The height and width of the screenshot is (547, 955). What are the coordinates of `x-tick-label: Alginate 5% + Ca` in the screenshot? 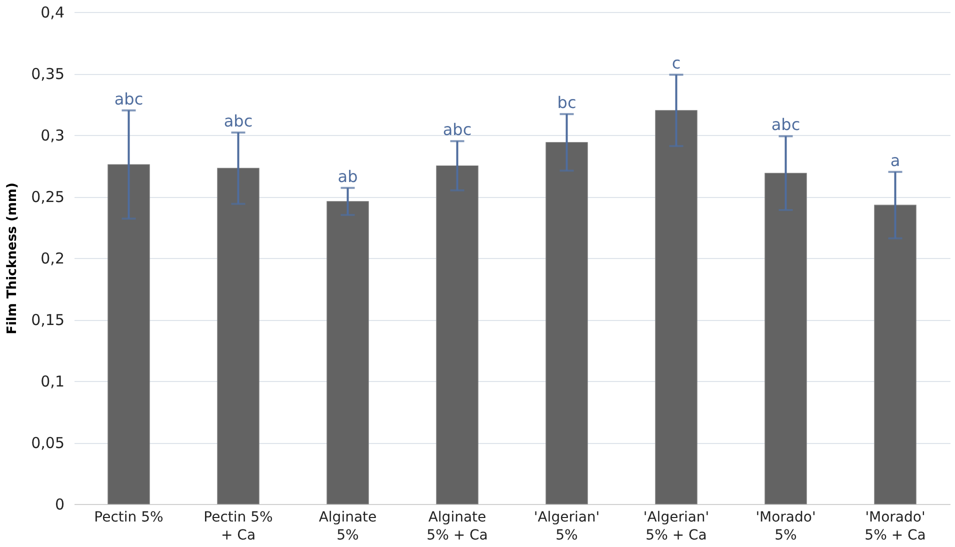 It's located at (457, 527).